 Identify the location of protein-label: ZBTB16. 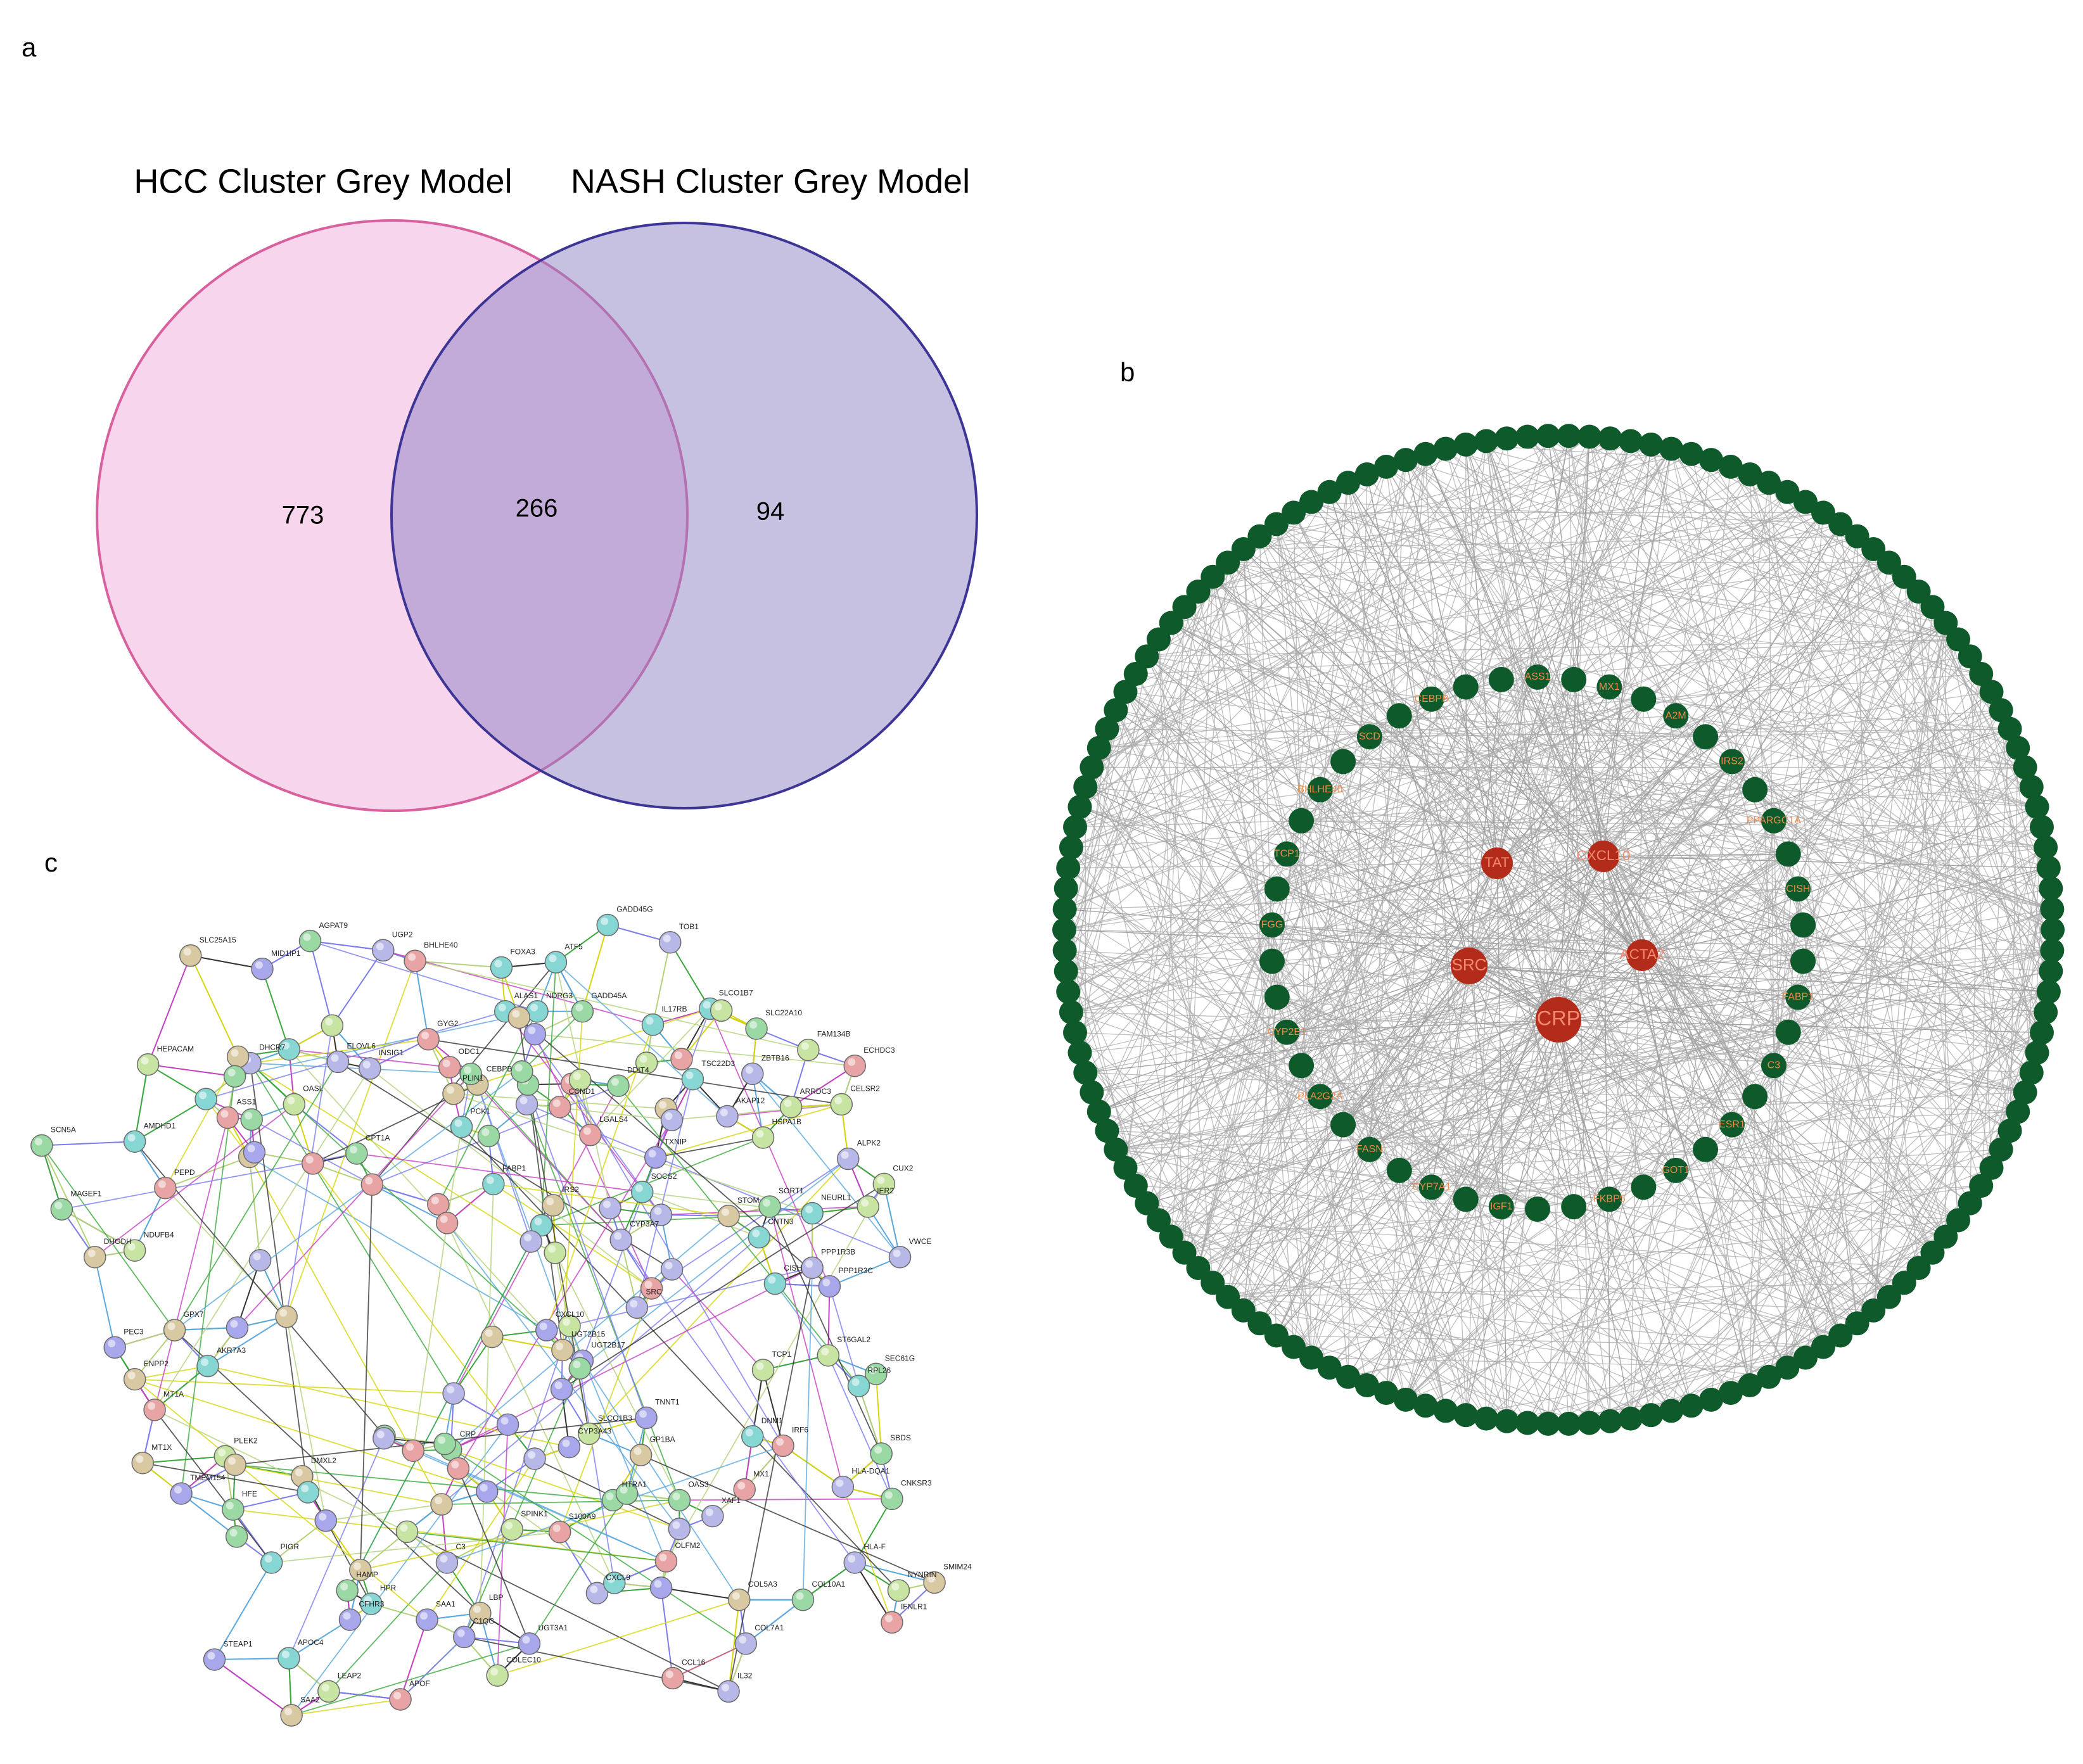
(775, 1058).